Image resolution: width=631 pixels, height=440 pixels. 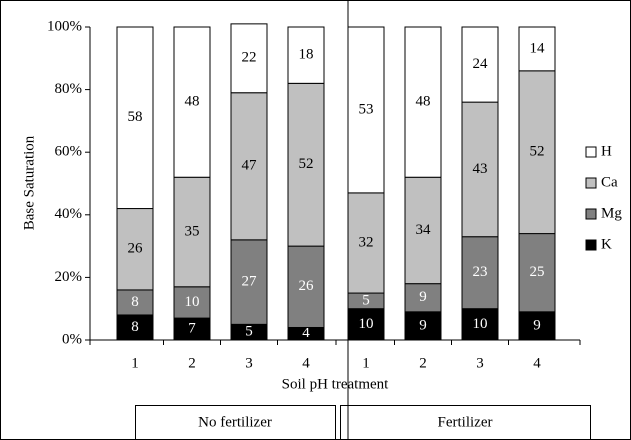 I want to click on data-label: 34, so click(x=424, y=230).